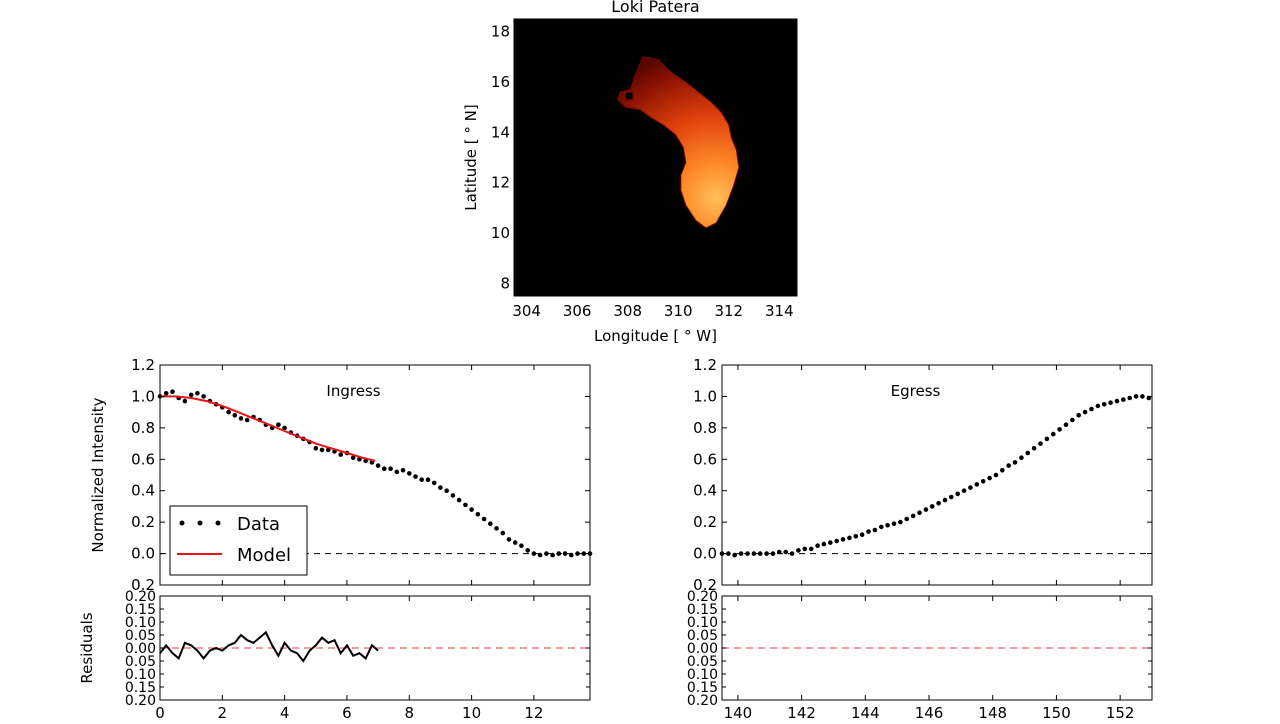 This screenshot has width=1280, height=724. Describe the element at coordinates (655, 8) in the screenshot. I see `map-title: Loki Patera` at that location.